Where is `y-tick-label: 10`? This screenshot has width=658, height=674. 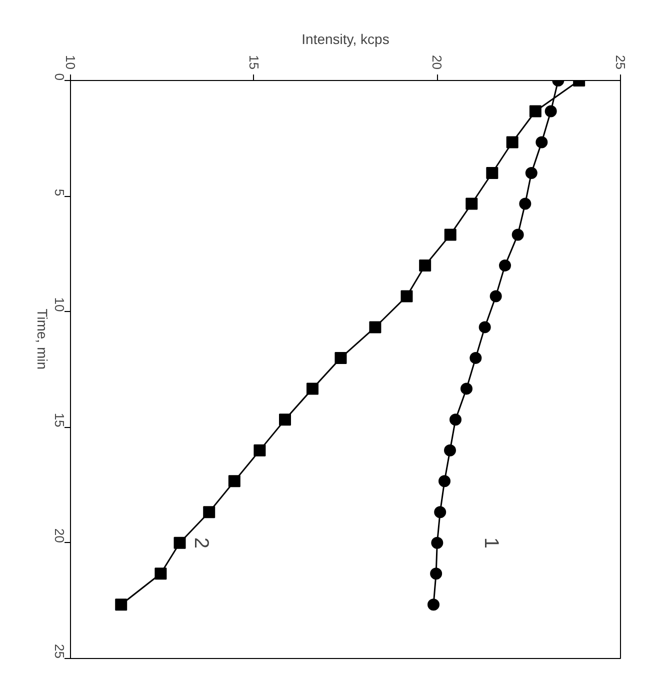
y-tick-label: 10 is located at coordinates (59, 304).